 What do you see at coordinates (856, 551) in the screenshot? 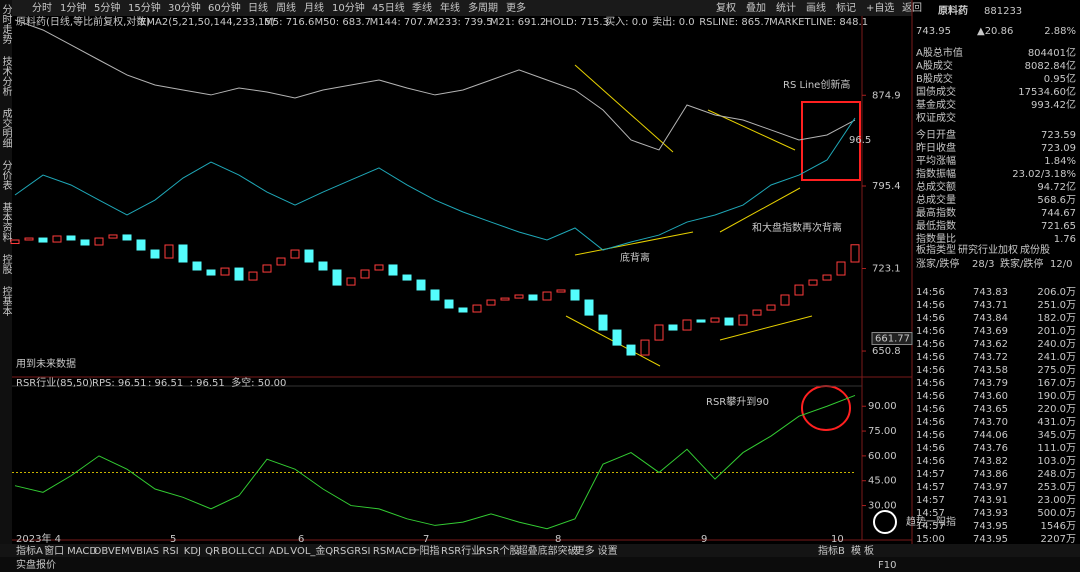
I see `indicator-tab: 模` at bounding box center [856, 551].